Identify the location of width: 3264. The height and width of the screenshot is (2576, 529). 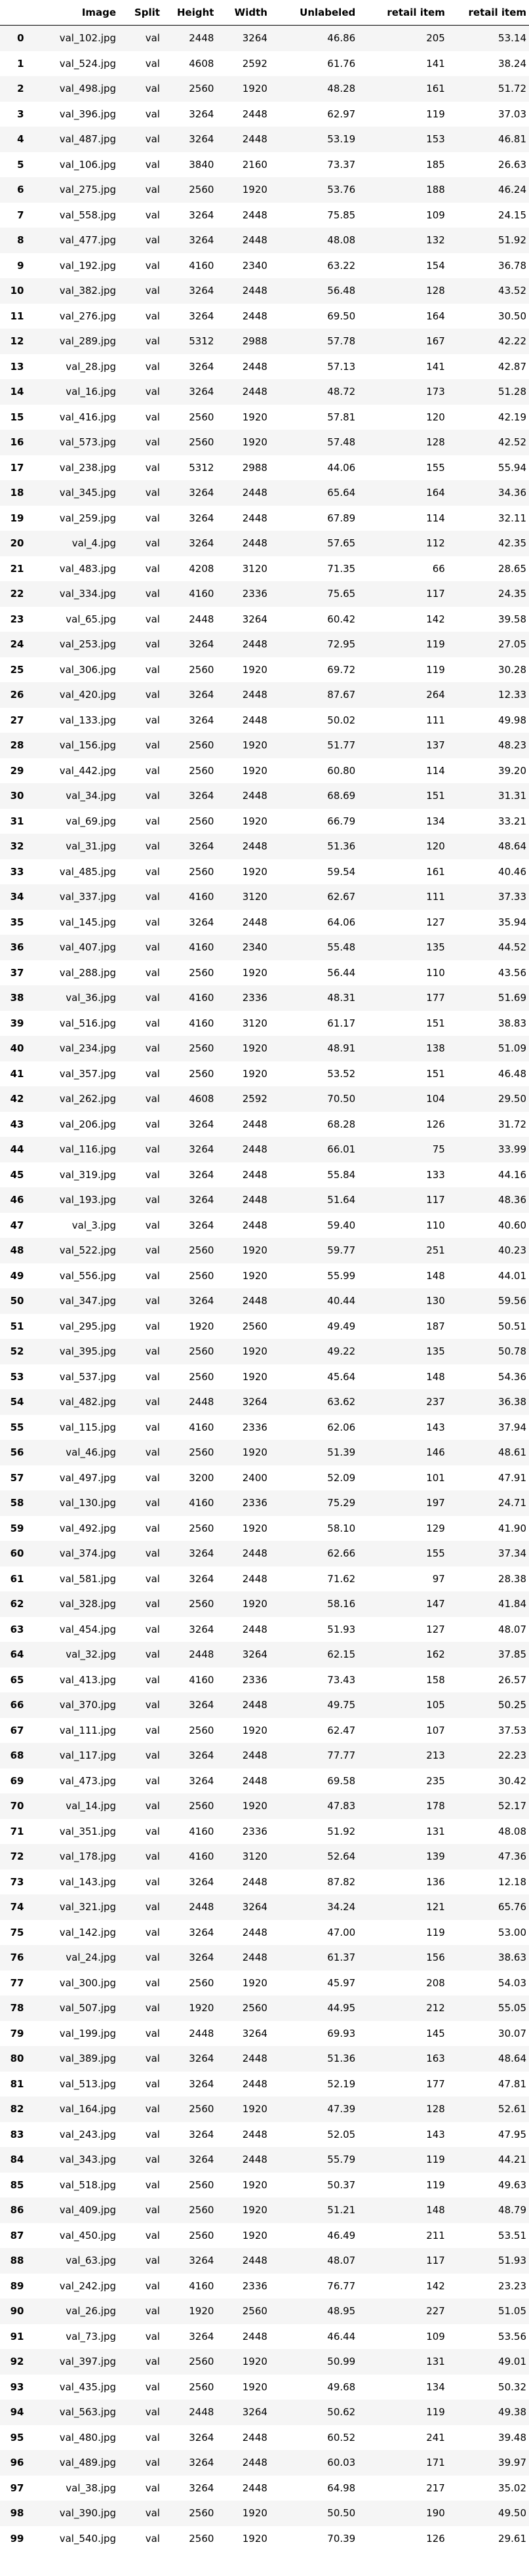
(242, 38).